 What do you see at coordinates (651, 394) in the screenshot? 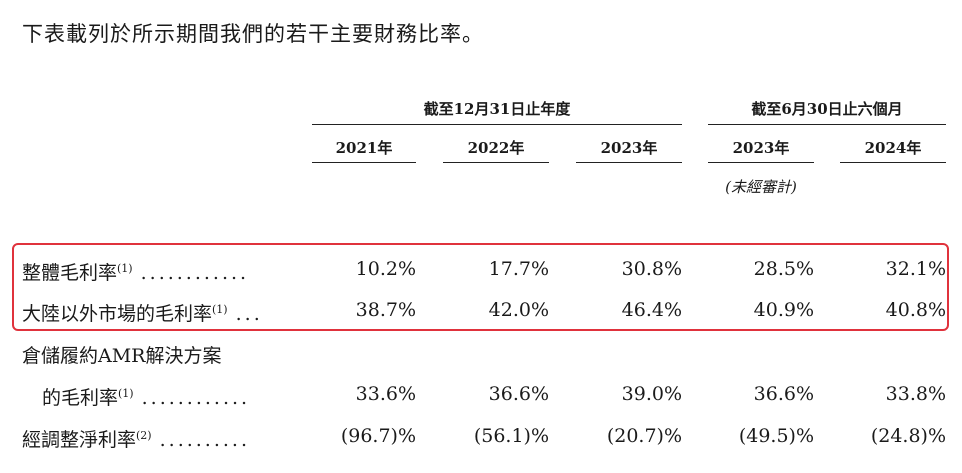
I see `table-cell: 39.0%` at bounding box center [651, 394].